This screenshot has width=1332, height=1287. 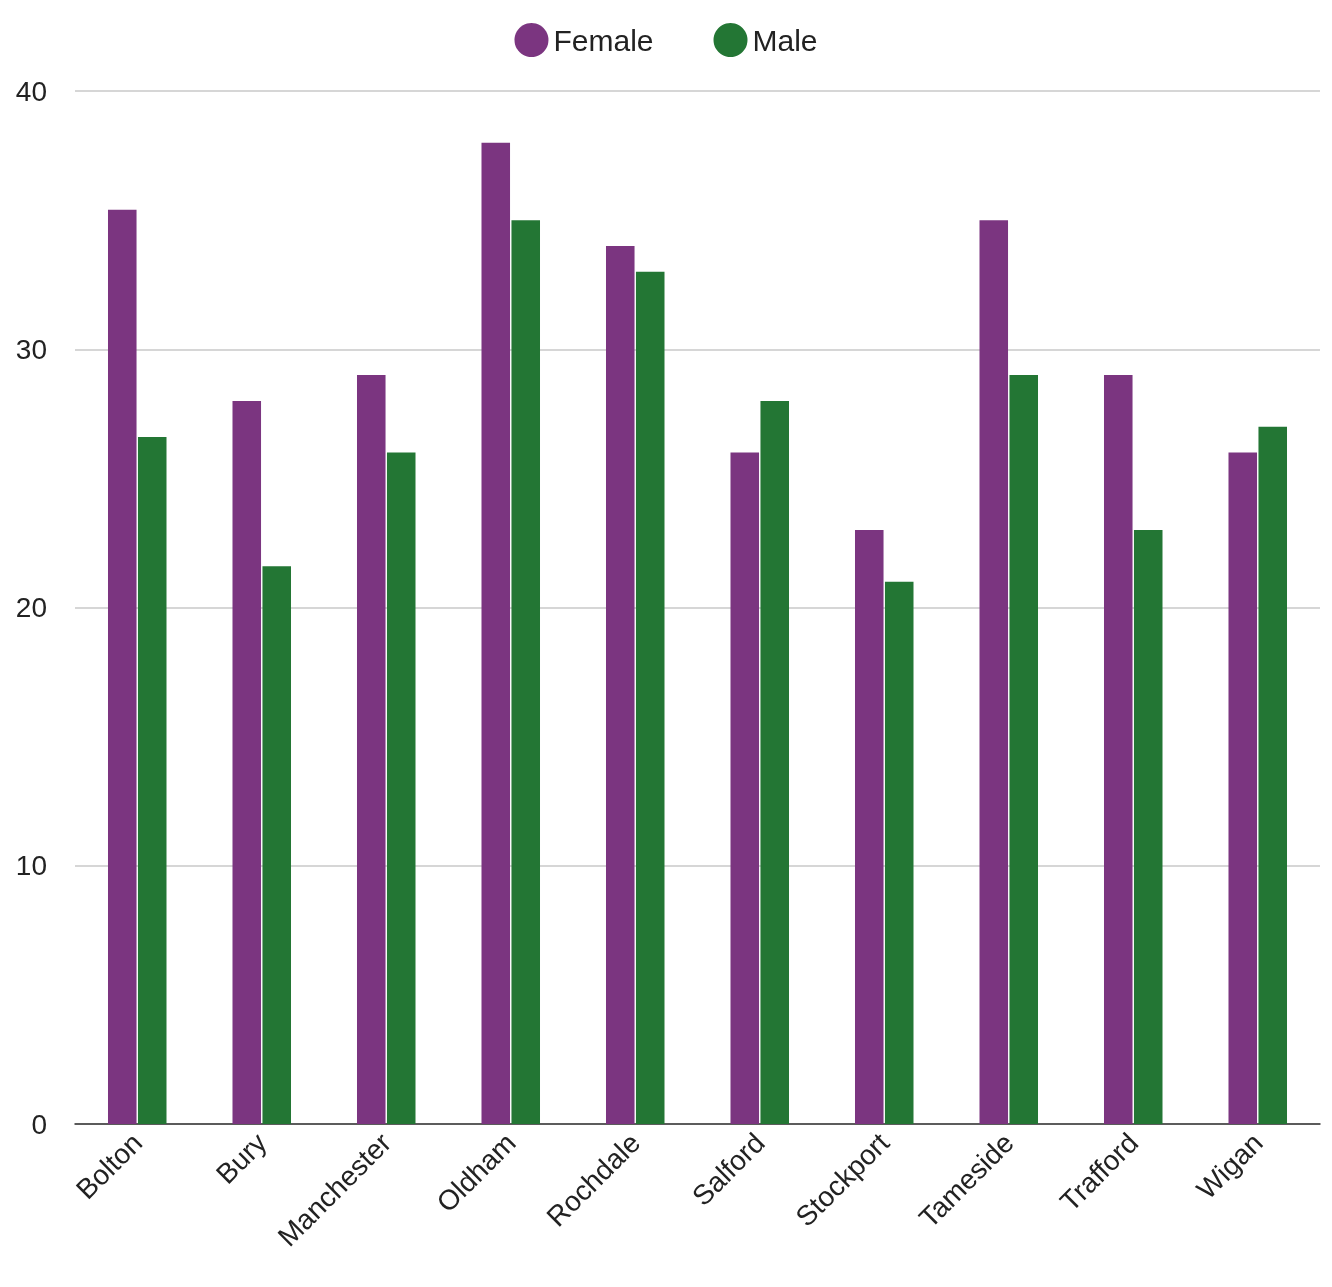 What do you see at coordinates (785, 40) in the screenshot?
I see `legend-label: Male` at bounding box center [785, 40].